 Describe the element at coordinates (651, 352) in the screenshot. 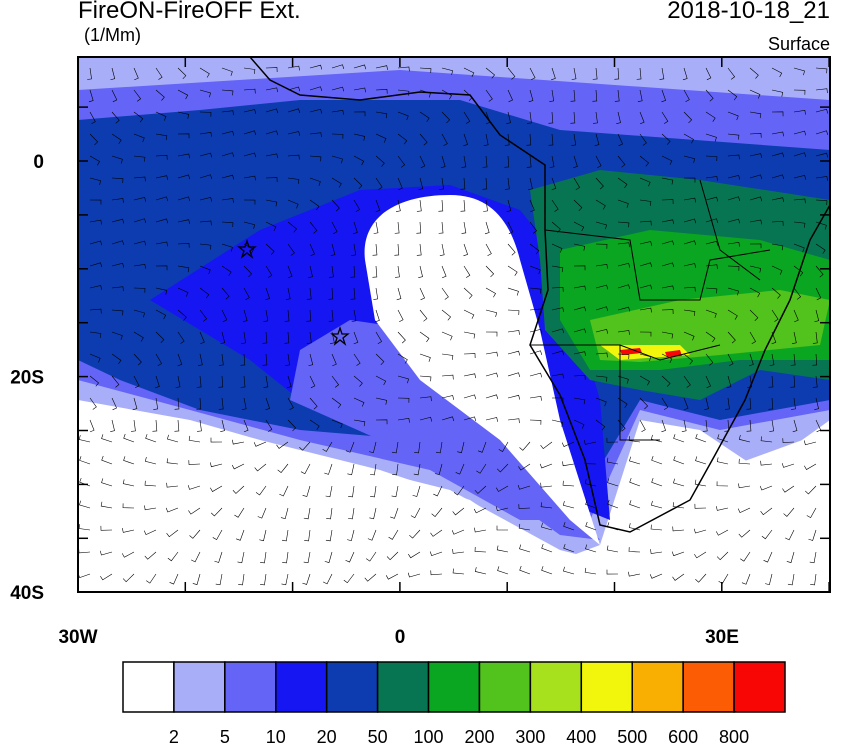

I see `field-fire` at that location.